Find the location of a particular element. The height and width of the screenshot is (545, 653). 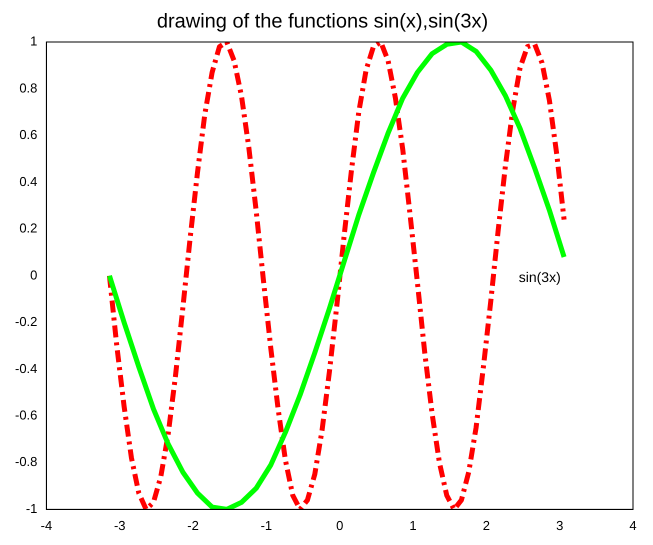

x-tick-label: 0 is located at coordinates (340, 525).